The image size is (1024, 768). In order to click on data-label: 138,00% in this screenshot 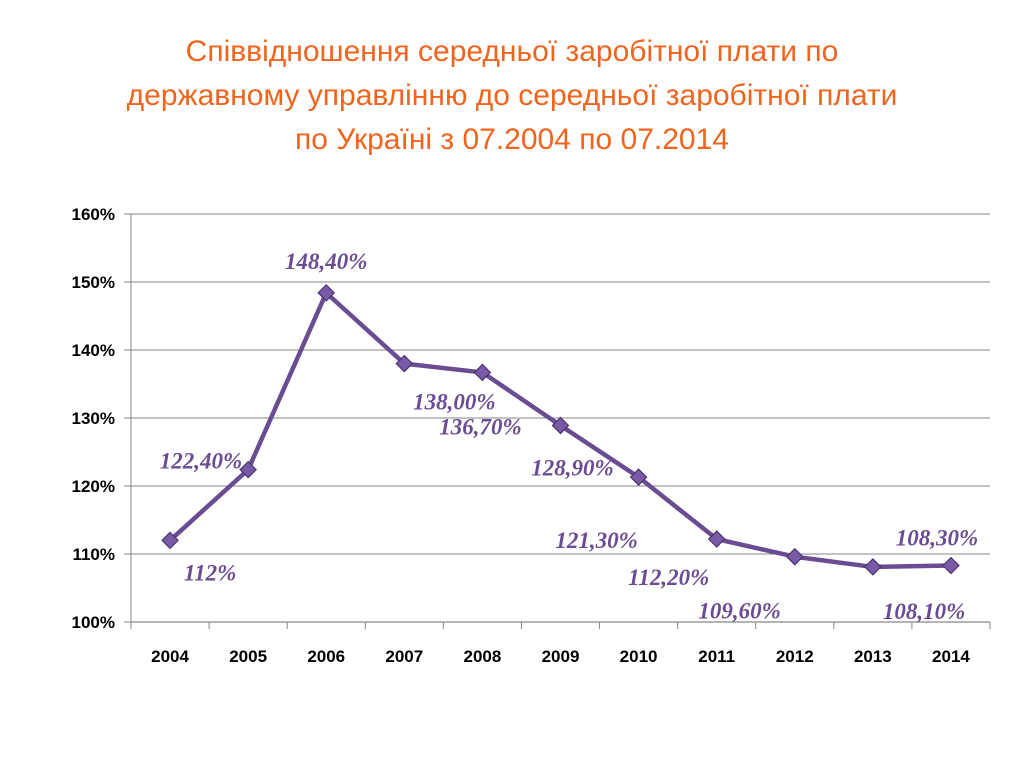, I will do `click(454, 402)`.